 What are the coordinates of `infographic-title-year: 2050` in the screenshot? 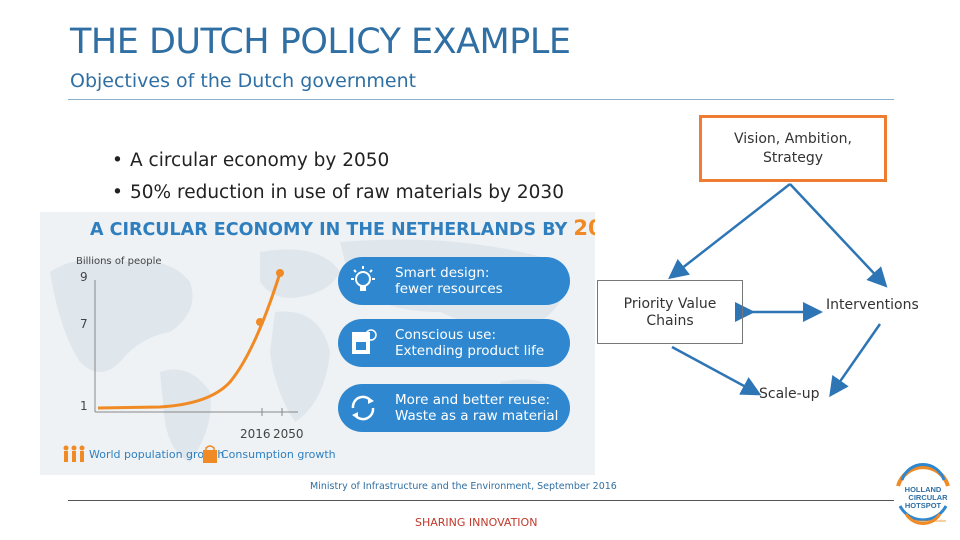 It's located at (584, 228).